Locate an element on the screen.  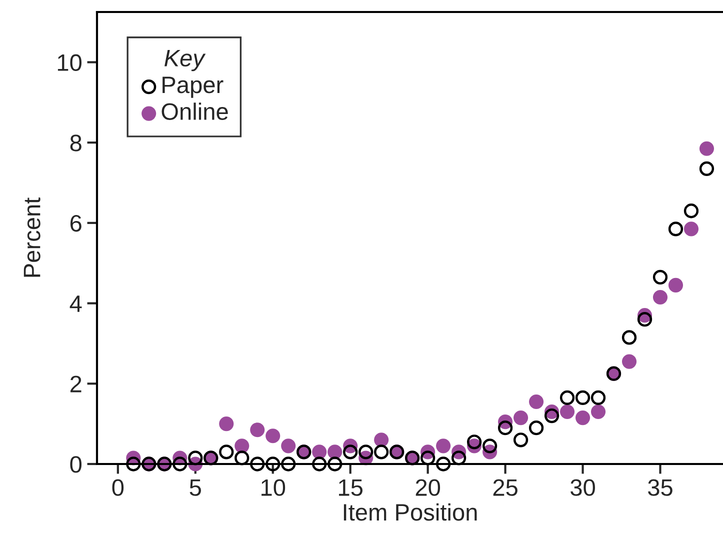
y-tick-label: 6 is located at coordinates (76, 223).